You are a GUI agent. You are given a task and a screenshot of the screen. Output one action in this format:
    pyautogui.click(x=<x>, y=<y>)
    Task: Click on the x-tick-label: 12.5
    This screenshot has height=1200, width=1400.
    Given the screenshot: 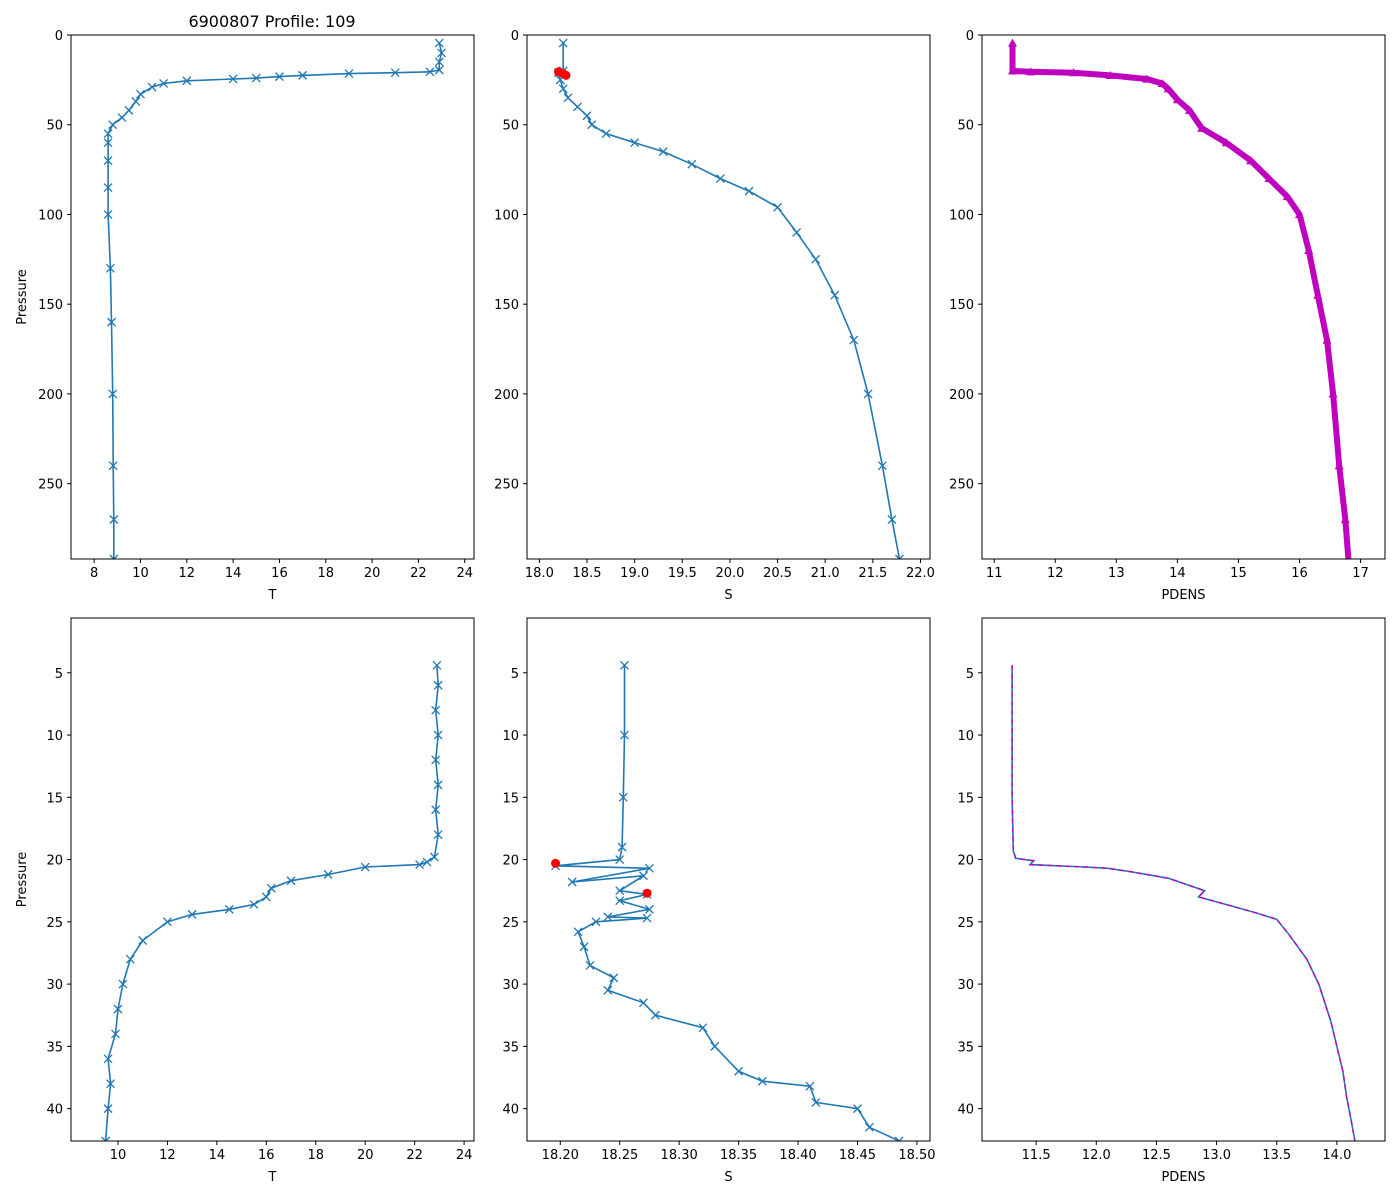 What is the action you would take?
    pyautogui.click(x=1156, y=1155)
    